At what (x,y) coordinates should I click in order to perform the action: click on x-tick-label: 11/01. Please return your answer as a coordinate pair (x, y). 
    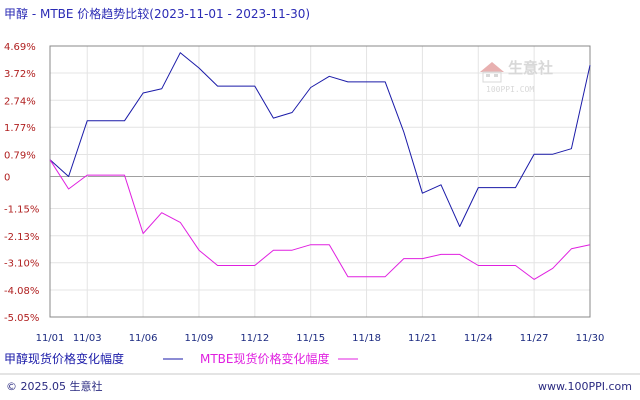
    Looking at the image, I should click on (50, 338).